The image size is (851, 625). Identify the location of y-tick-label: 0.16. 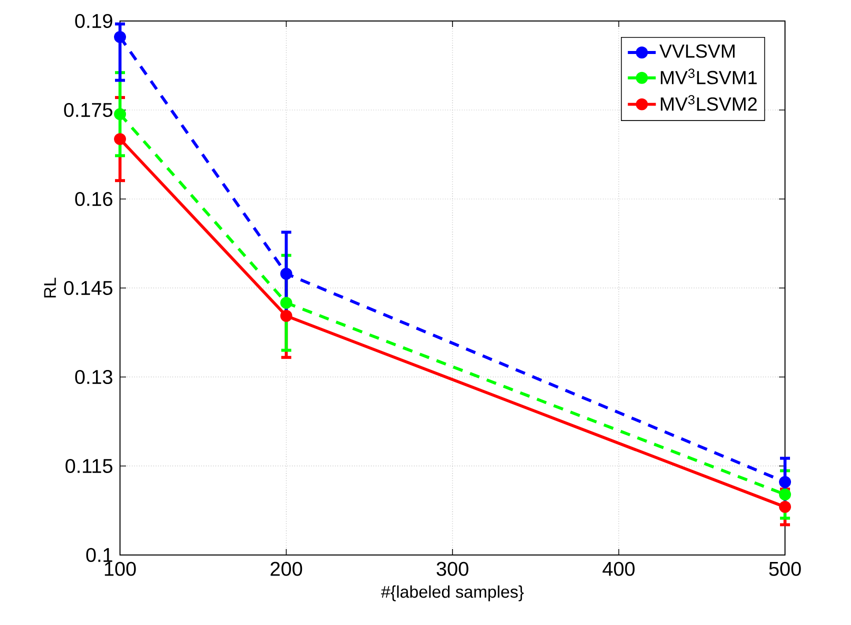
(93, 199).